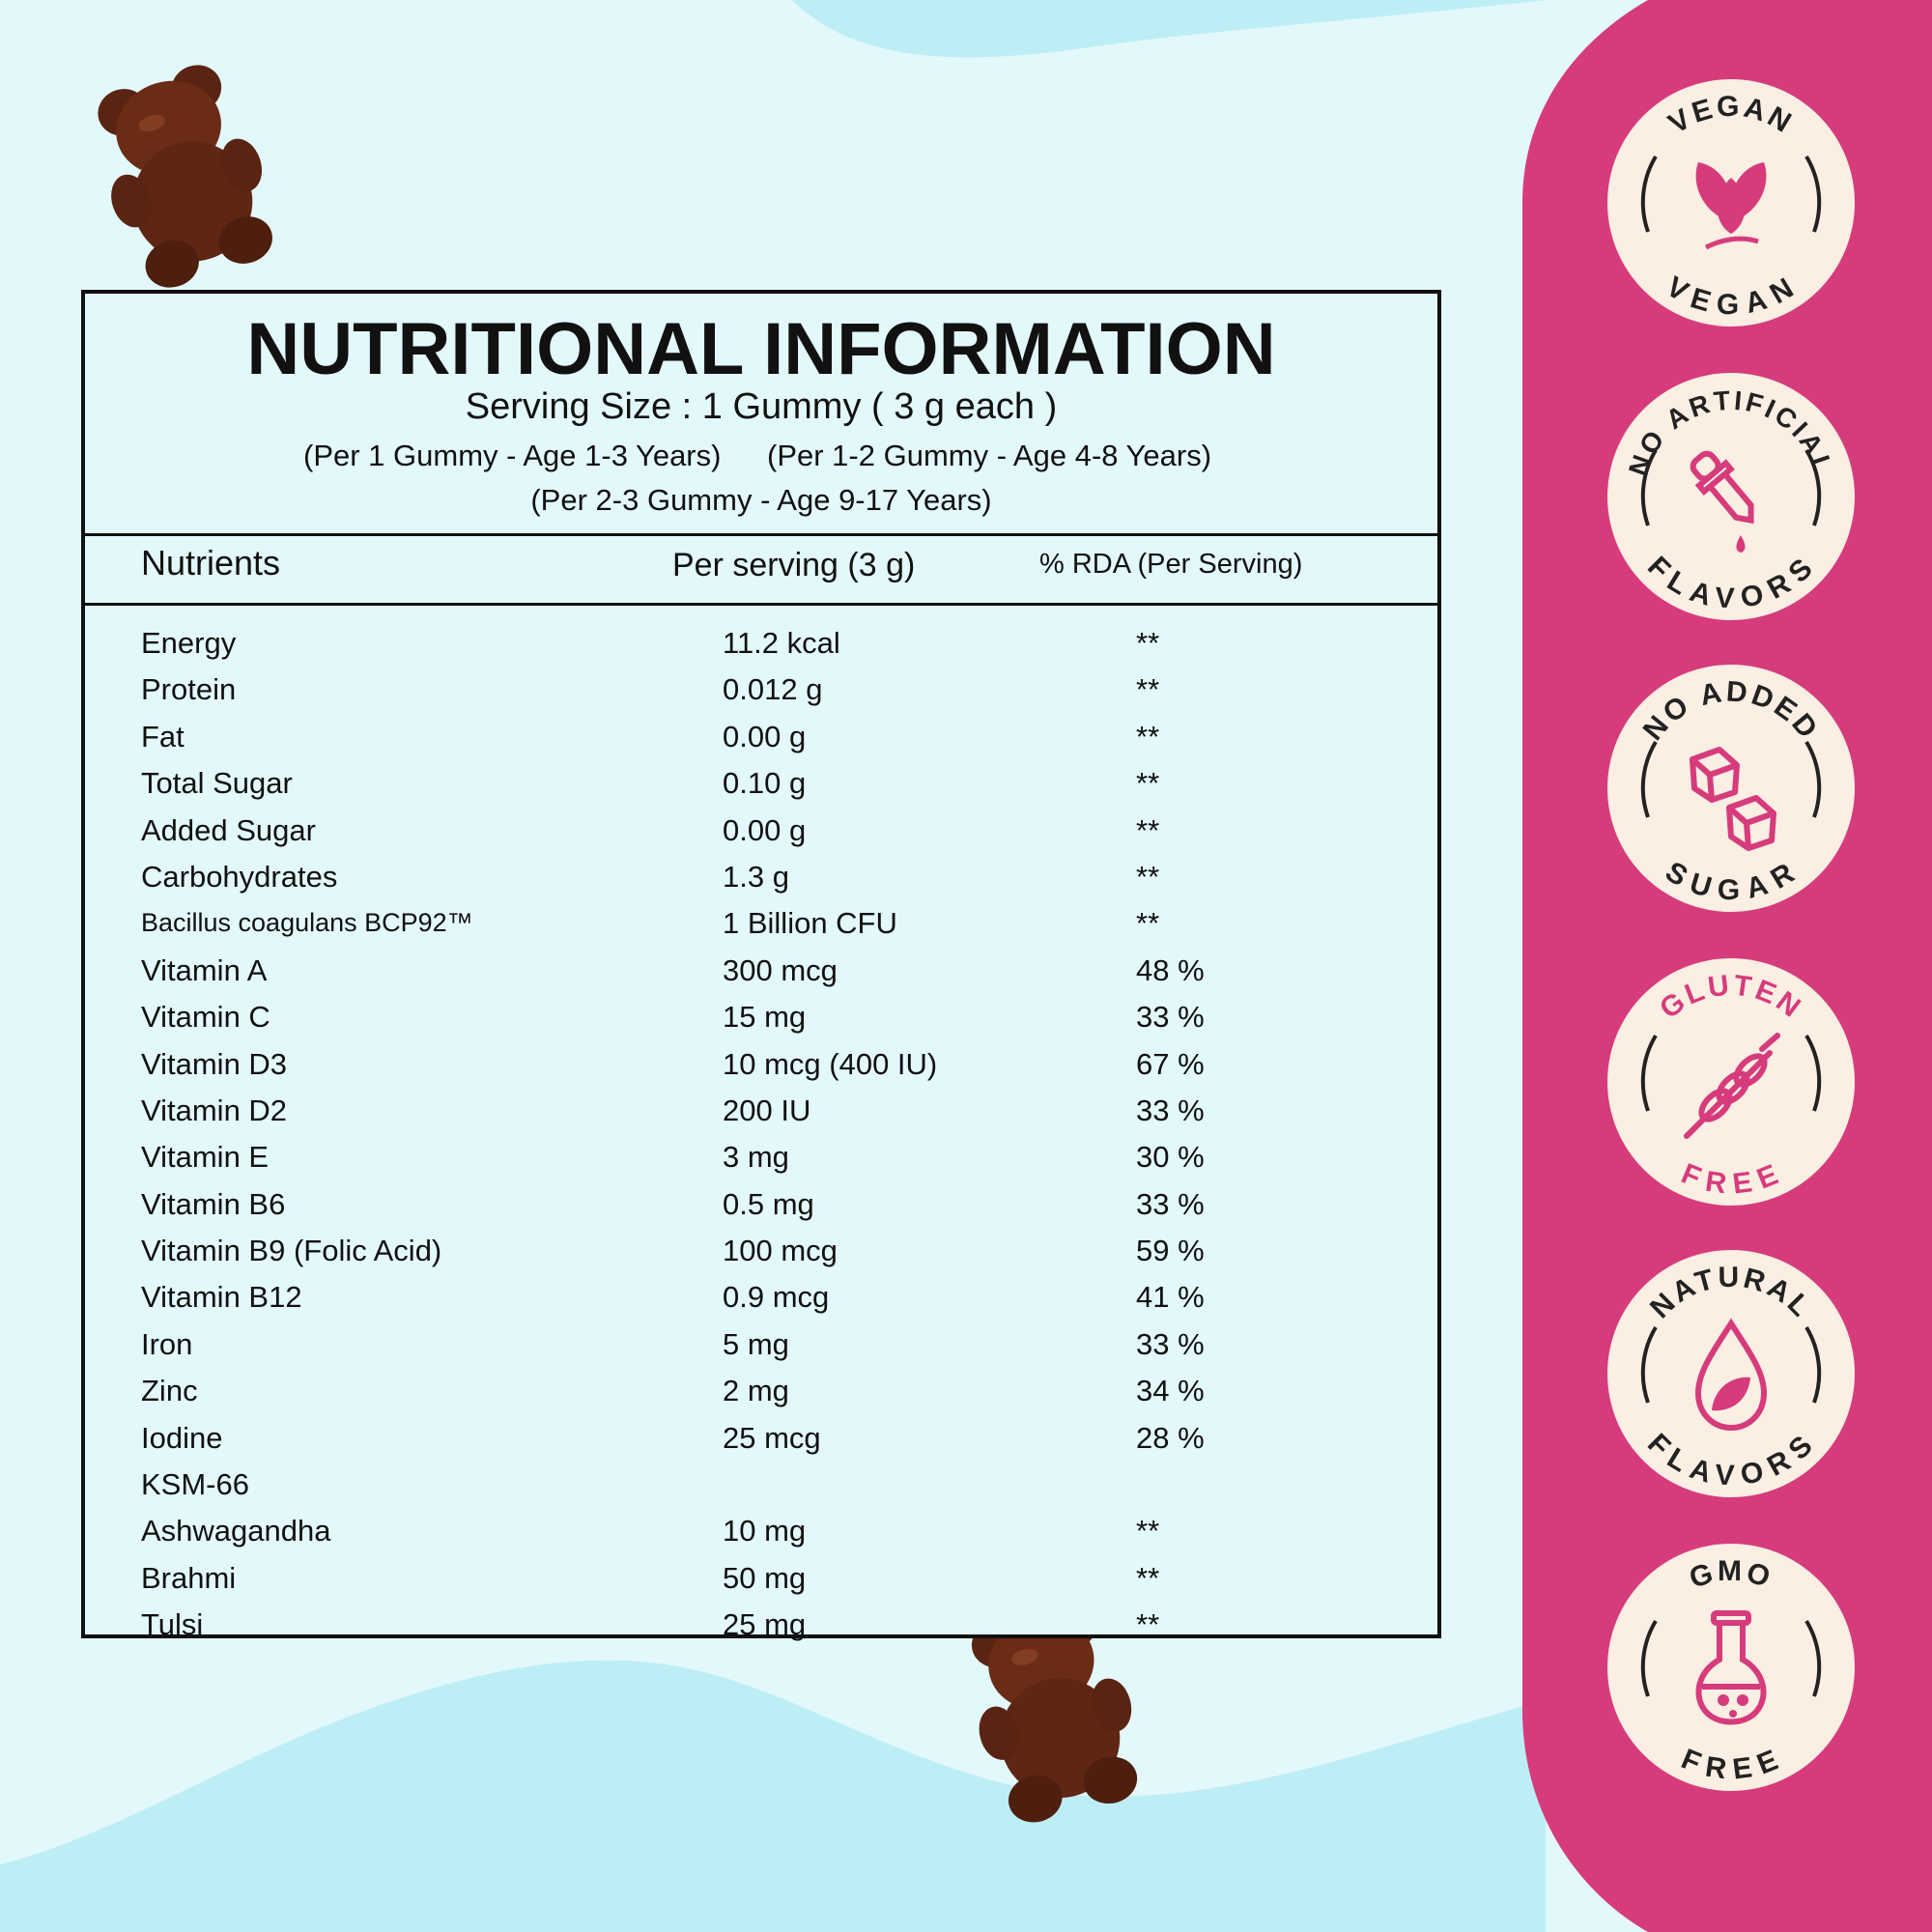  I want to click on nutrient-amount: 0.10 g, so click(765, 783).